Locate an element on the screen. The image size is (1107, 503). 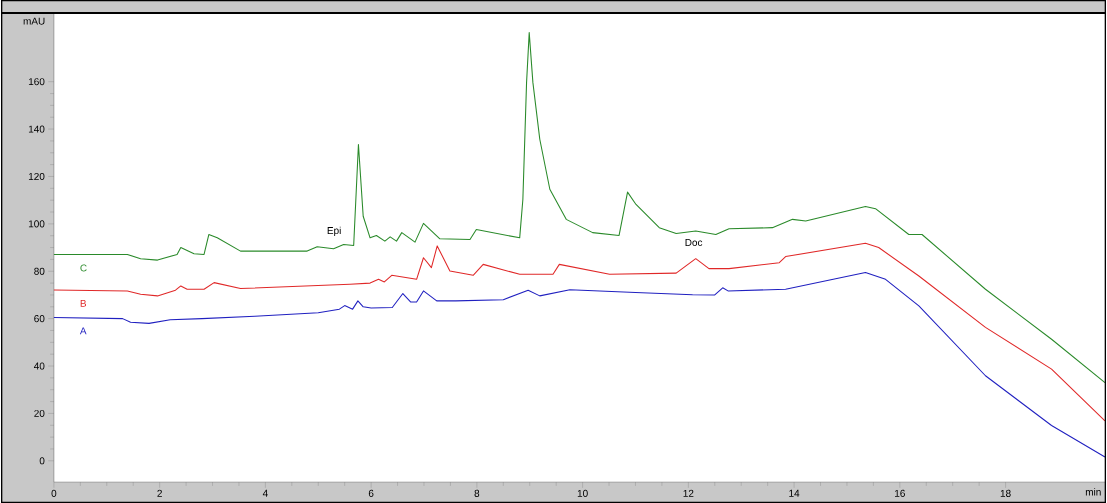
x-tick-label: 18 is located at coordinates (1005, 493).